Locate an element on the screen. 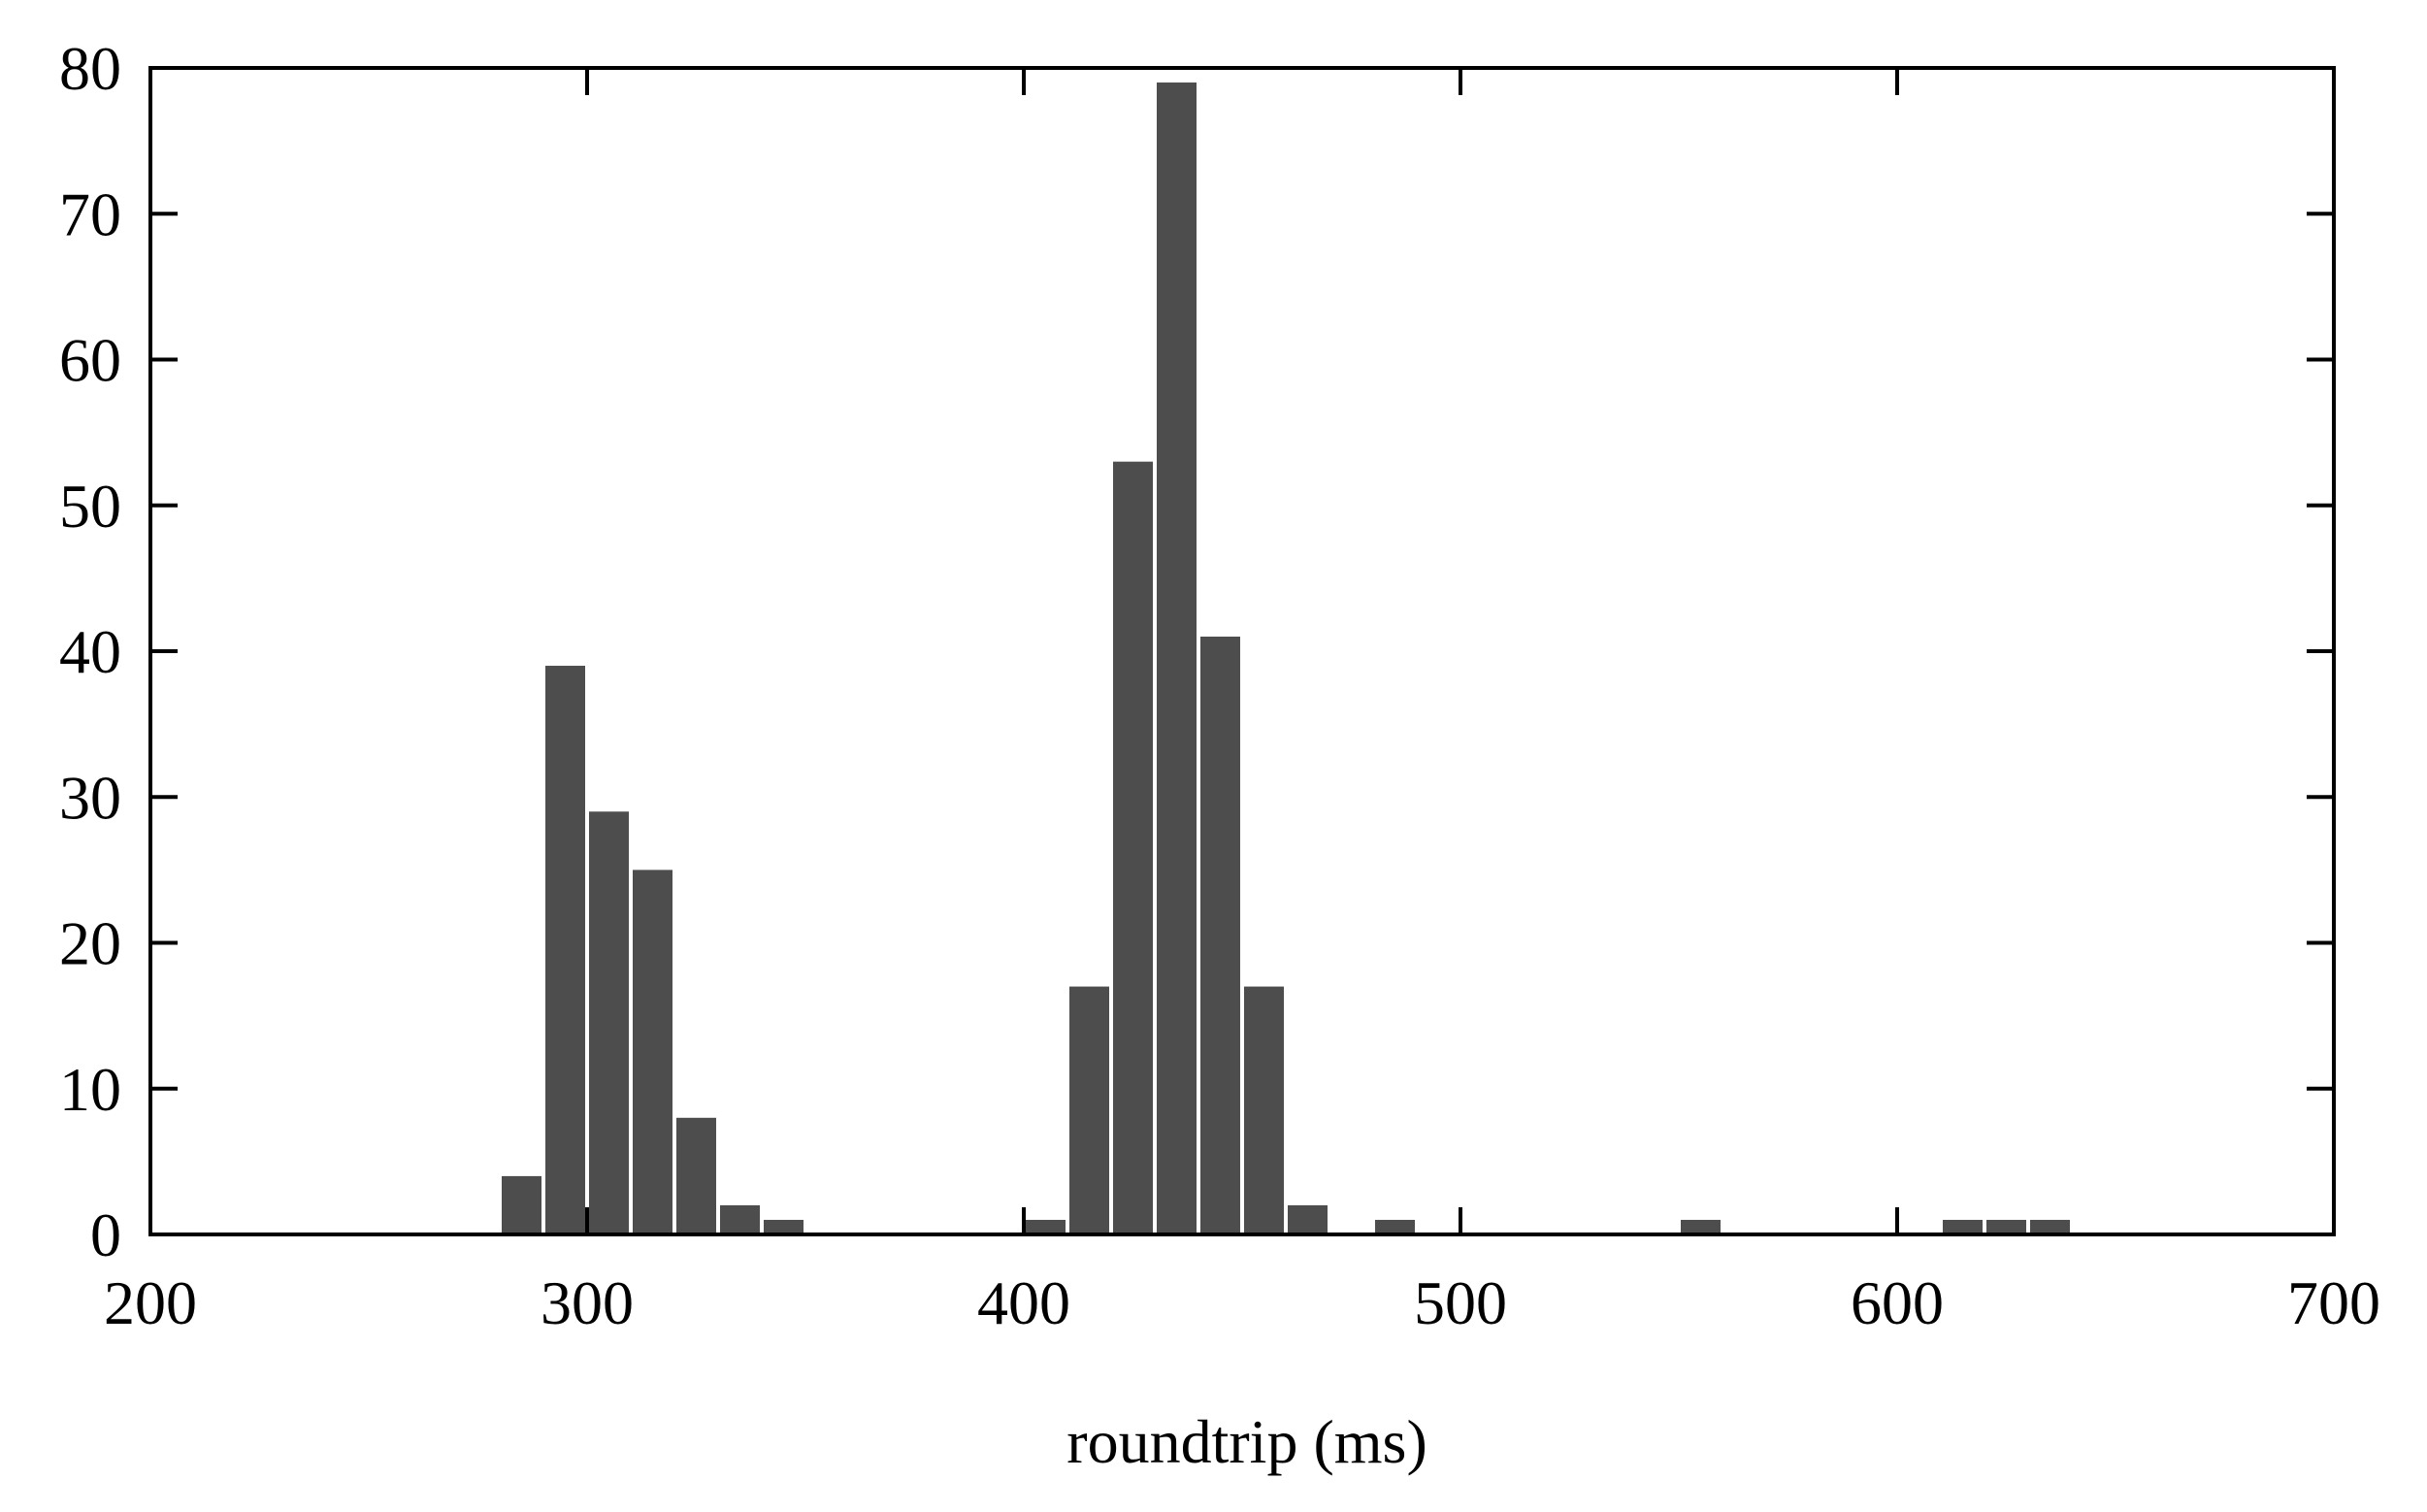  y-tick-label-70: 70 is located at coordinates (90, 214).